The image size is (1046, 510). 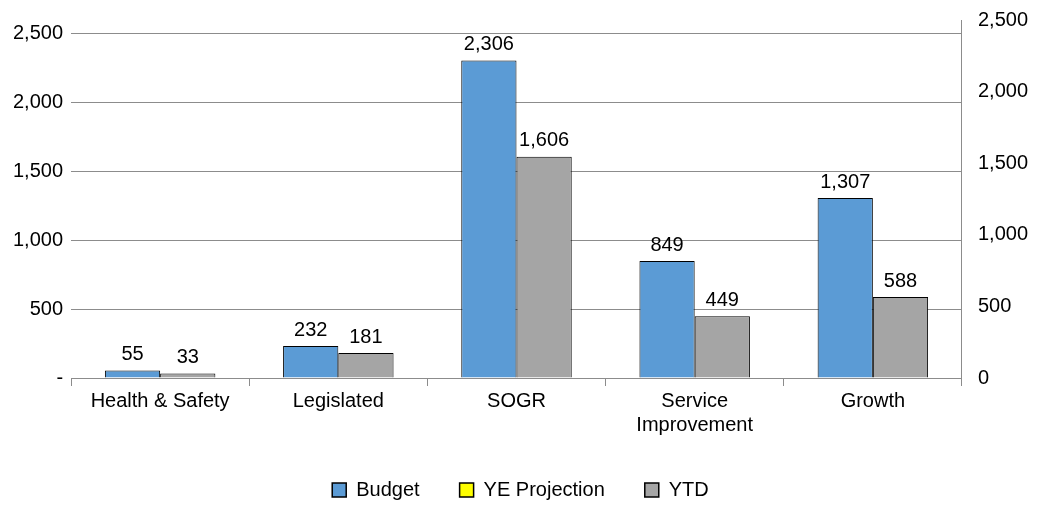 I want to click on y2-tick-label: 1,500, so click(x=1003, y=161).